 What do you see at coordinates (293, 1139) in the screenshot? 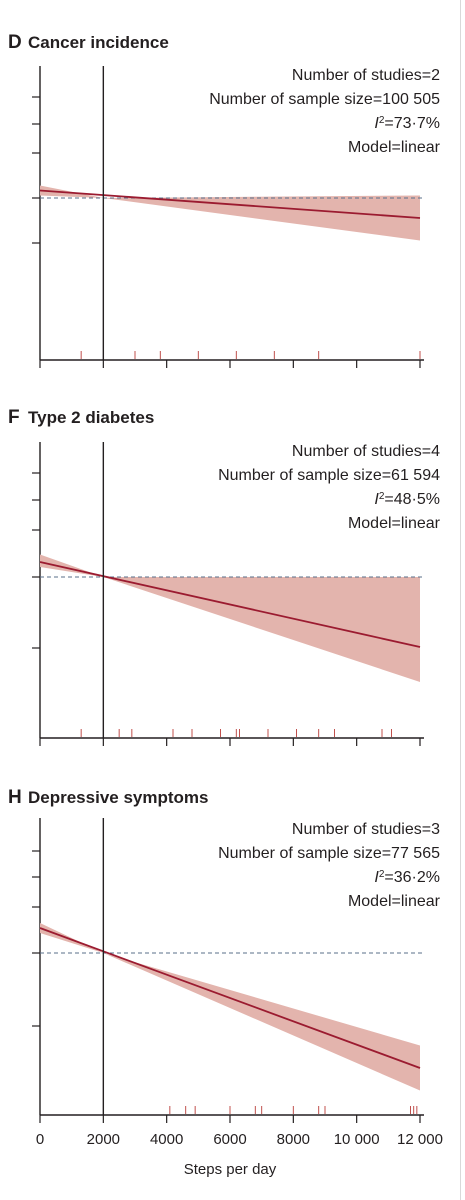
I see `x-tick-label: 8000` at bounding box center [293, 1139].